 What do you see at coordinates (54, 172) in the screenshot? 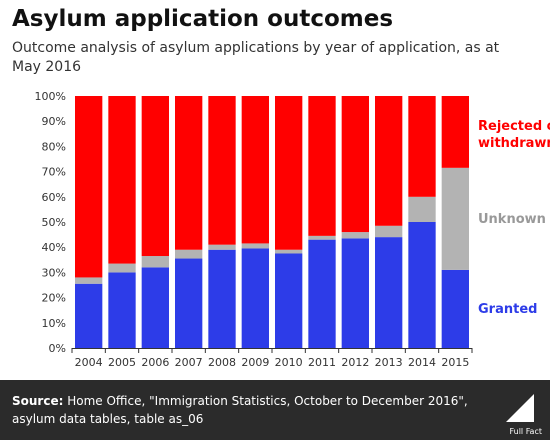
I see `y-tick-label: 70%` at bounding box center [54, 172].